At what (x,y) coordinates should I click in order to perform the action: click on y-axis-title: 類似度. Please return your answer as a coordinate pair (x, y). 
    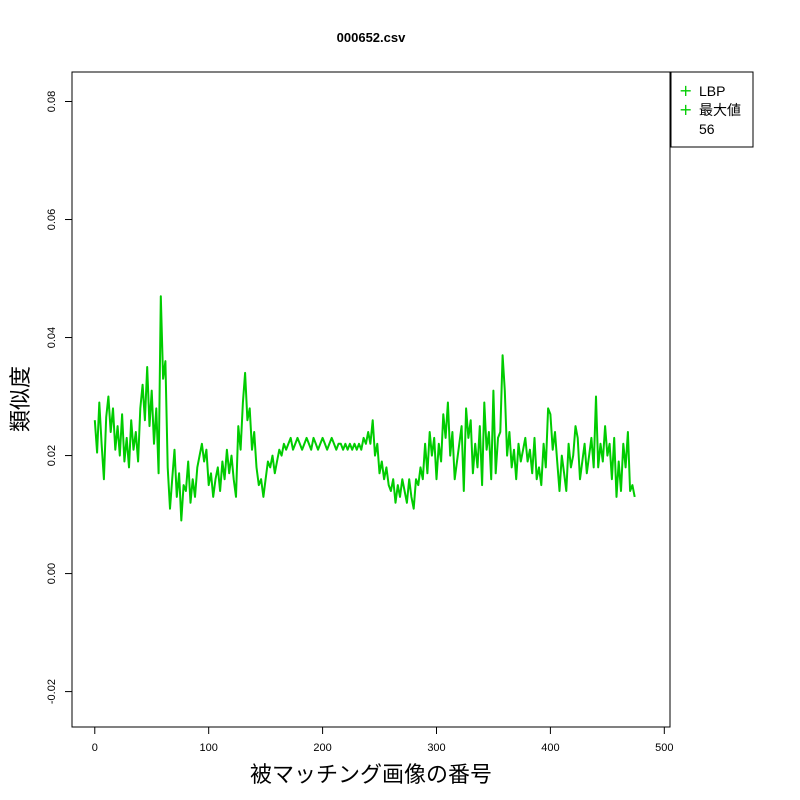
    Looking at the image, I should click on (21, 399).